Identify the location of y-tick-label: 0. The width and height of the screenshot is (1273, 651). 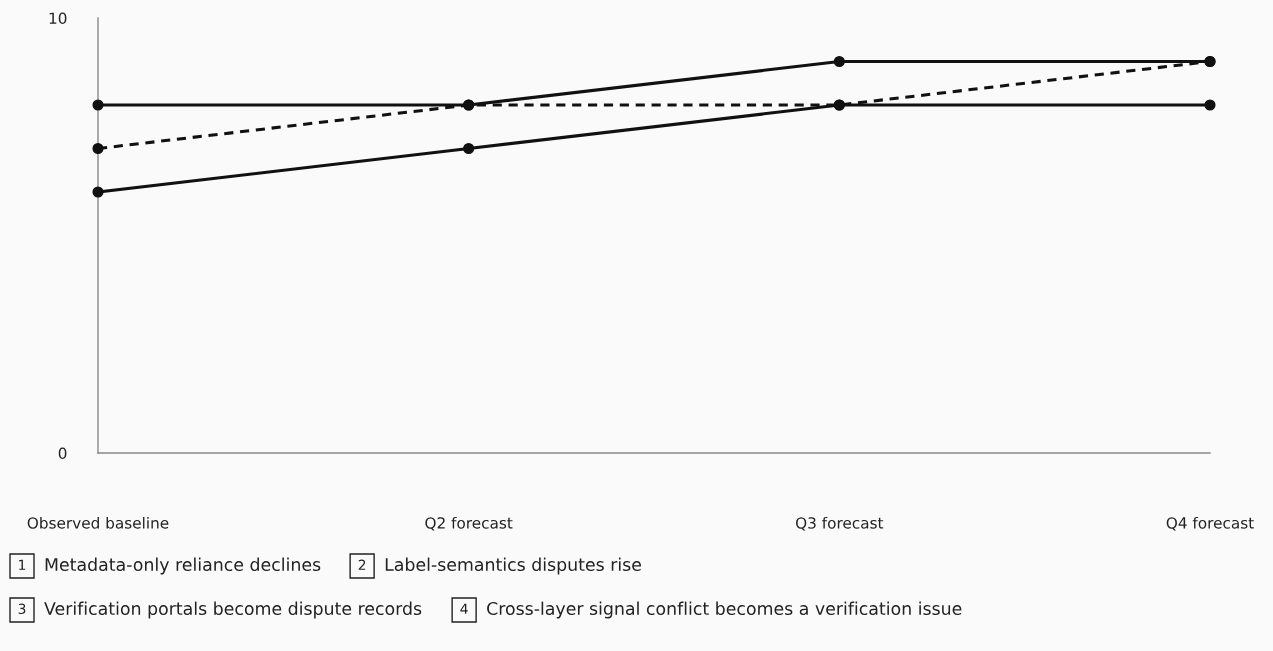
(62, 453).